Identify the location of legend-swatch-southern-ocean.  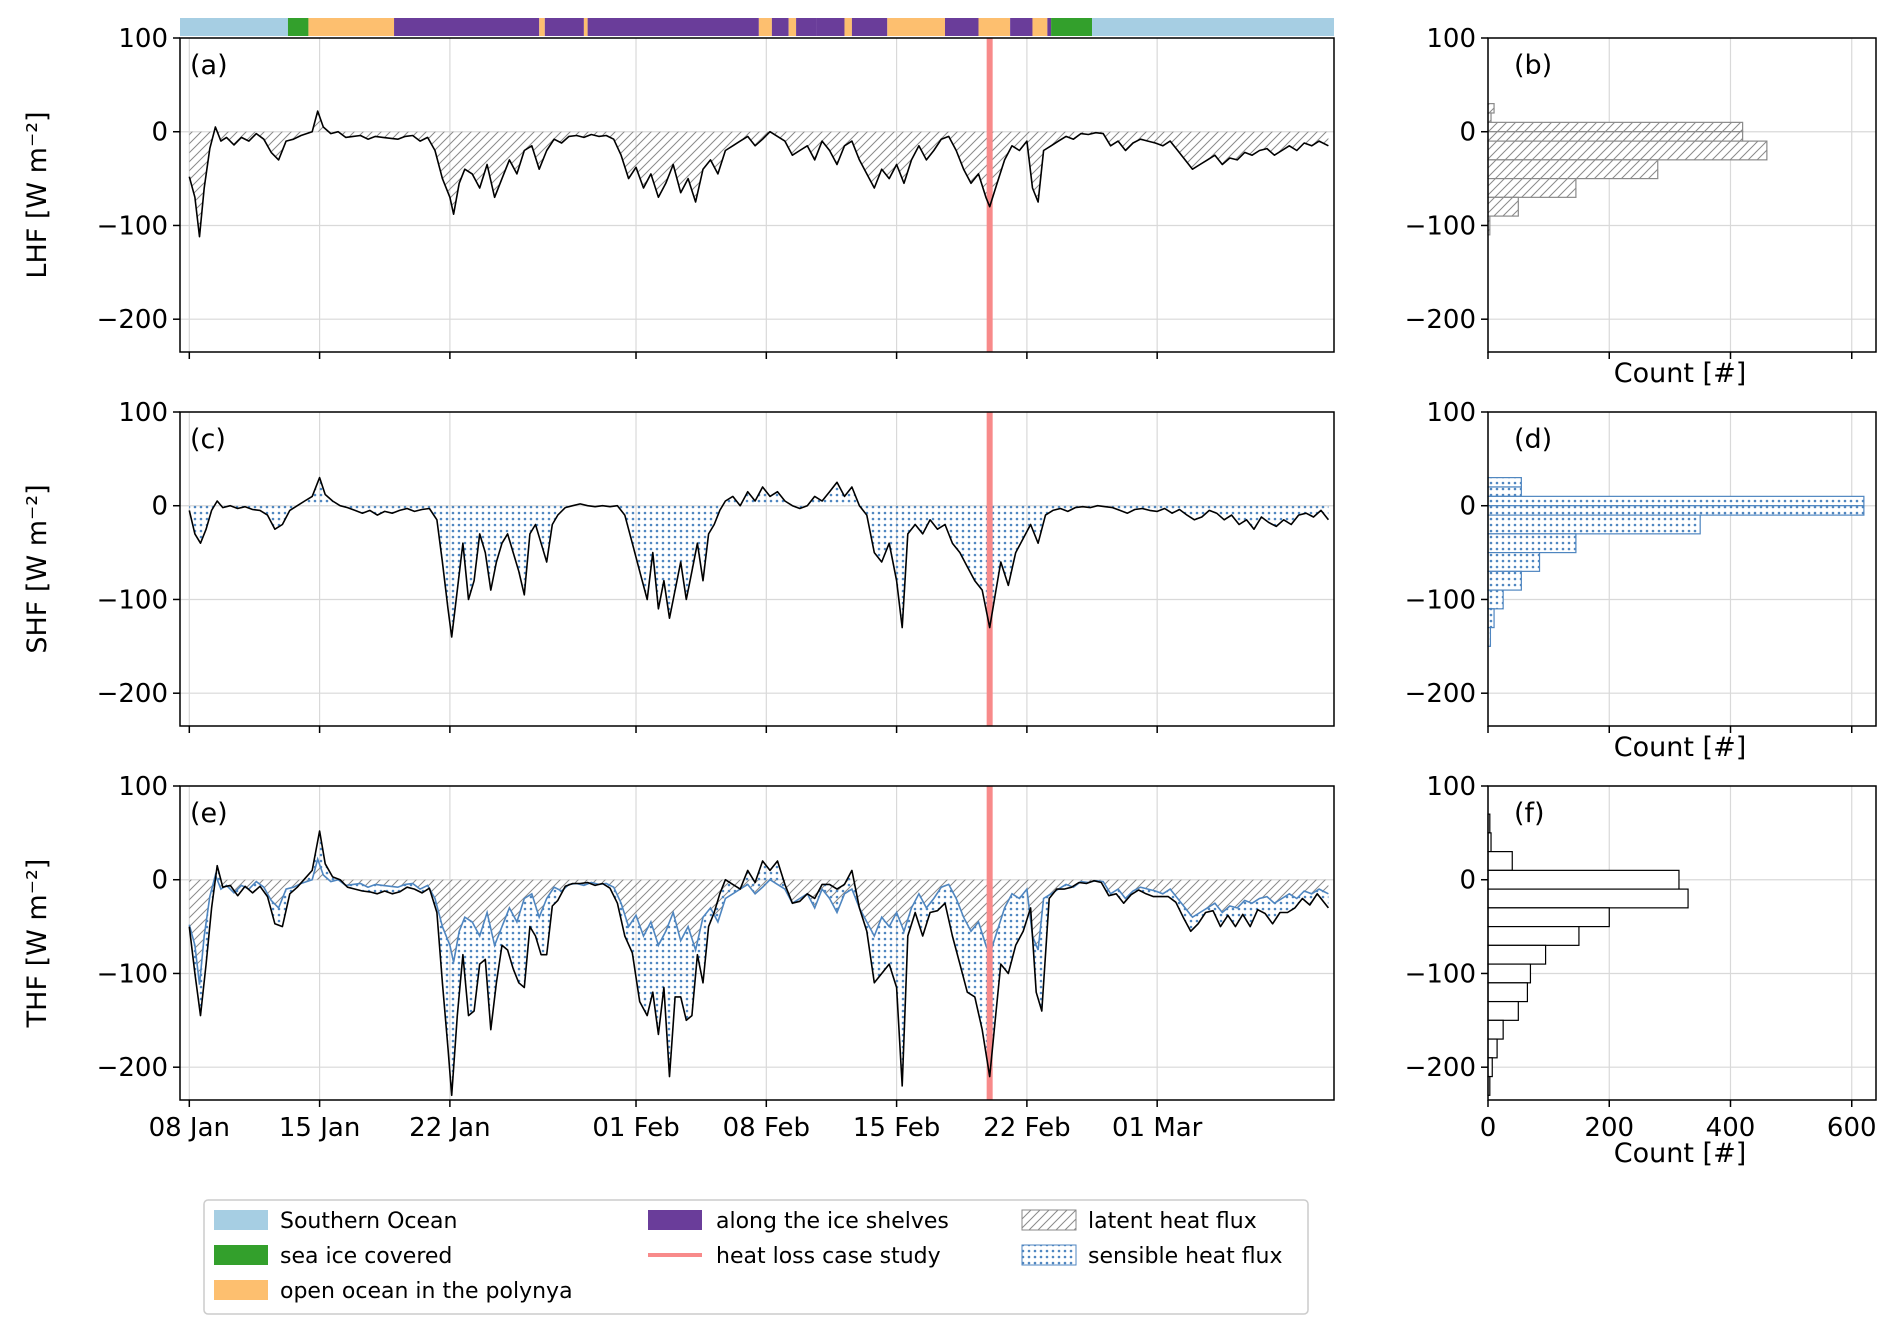
(241, 1220).